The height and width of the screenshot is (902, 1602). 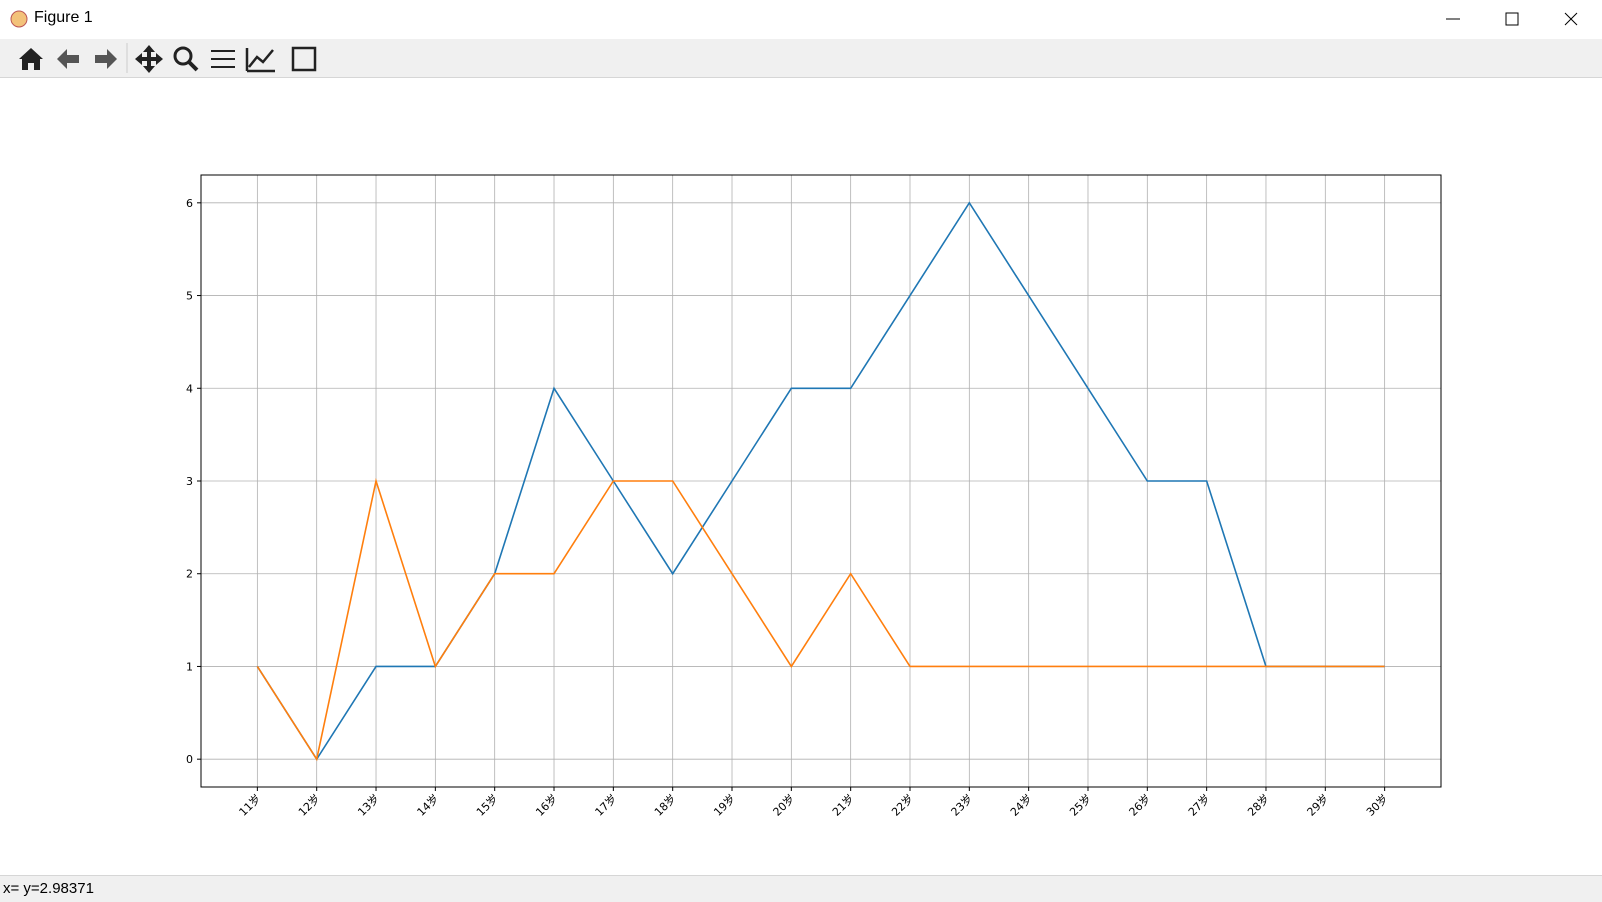 What do you see at coordinates (801, 58) in the screenshot?
I see `toolbar` at bounding box center [801, 58].